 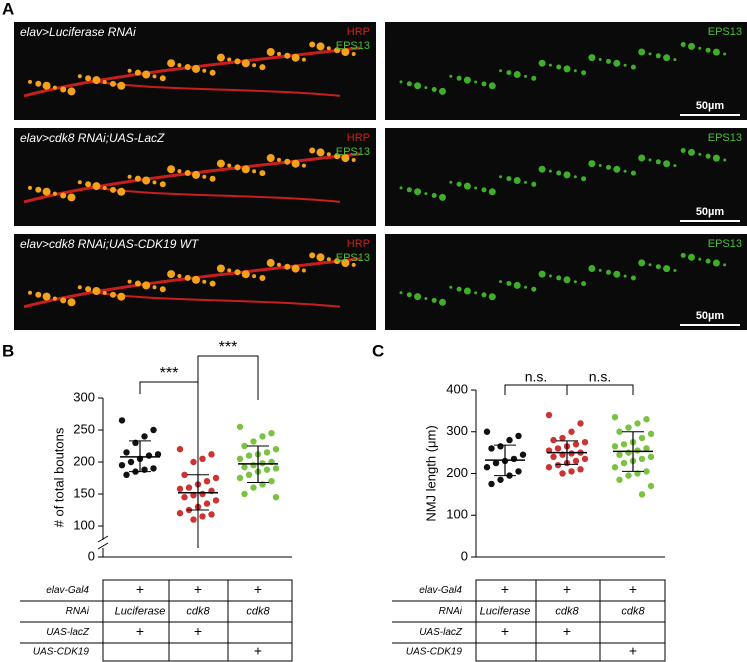 I want to click on row-label: elav-Gal4, so click(x=67, y=590).